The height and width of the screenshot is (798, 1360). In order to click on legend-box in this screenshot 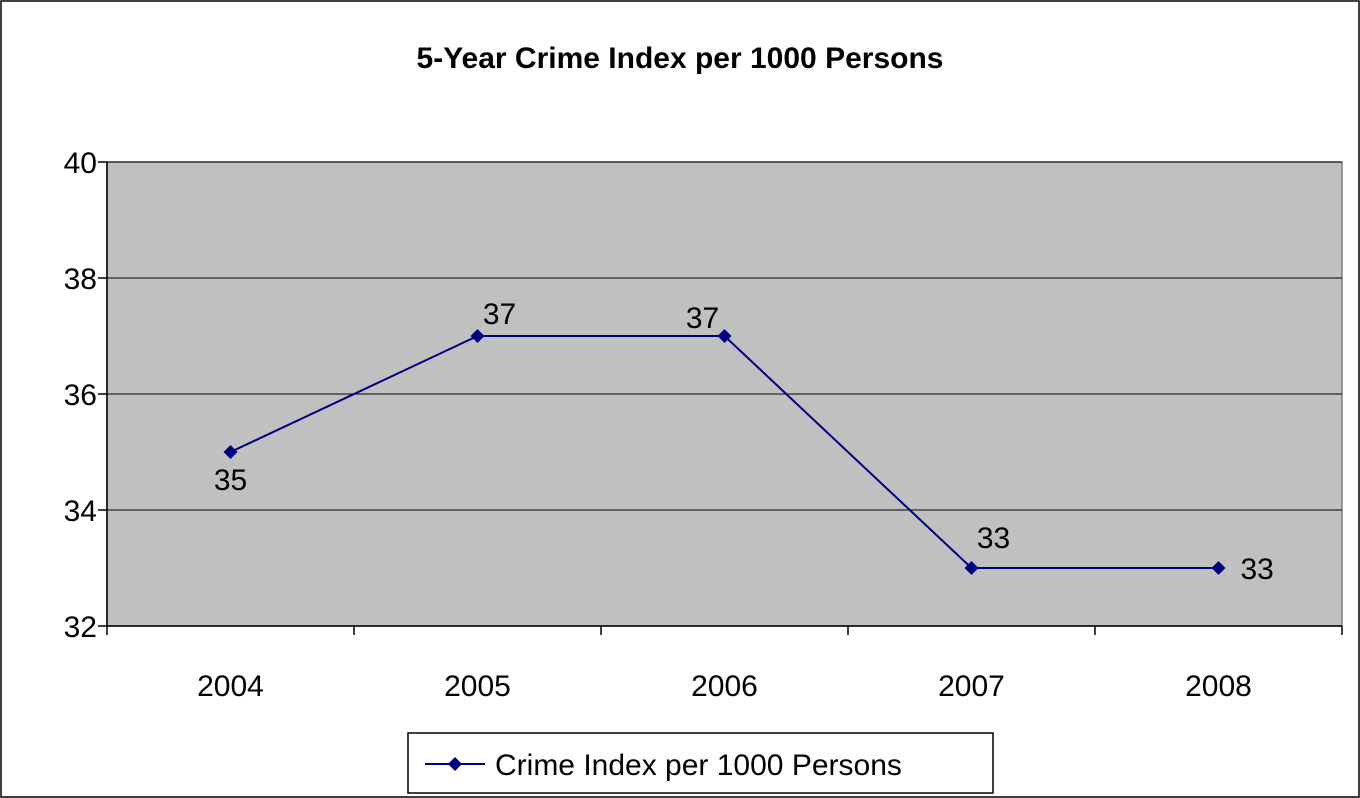, I will do `click(700, 763)`.